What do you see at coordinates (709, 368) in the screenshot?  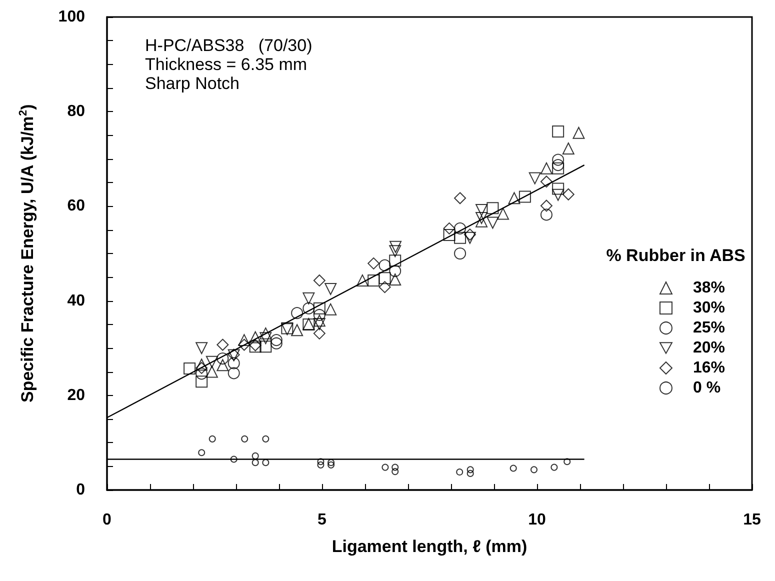 I see `legend-label: 16%` at bounding box center [709, 368].